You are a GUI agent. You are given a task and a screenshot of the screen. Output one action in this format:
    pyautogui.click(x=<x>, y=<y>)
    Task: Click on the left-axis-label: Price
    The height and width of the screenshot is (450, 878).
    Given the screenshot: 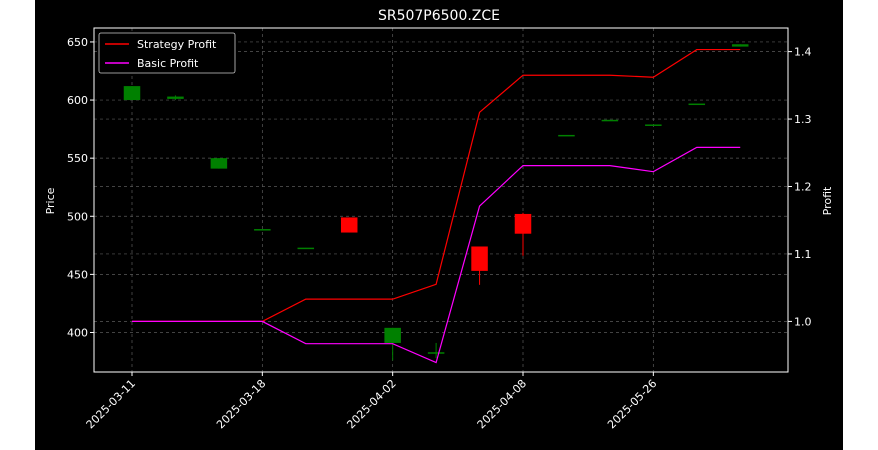 What is the action you would take?
    pyautogui.click(x=50, y=200)
    